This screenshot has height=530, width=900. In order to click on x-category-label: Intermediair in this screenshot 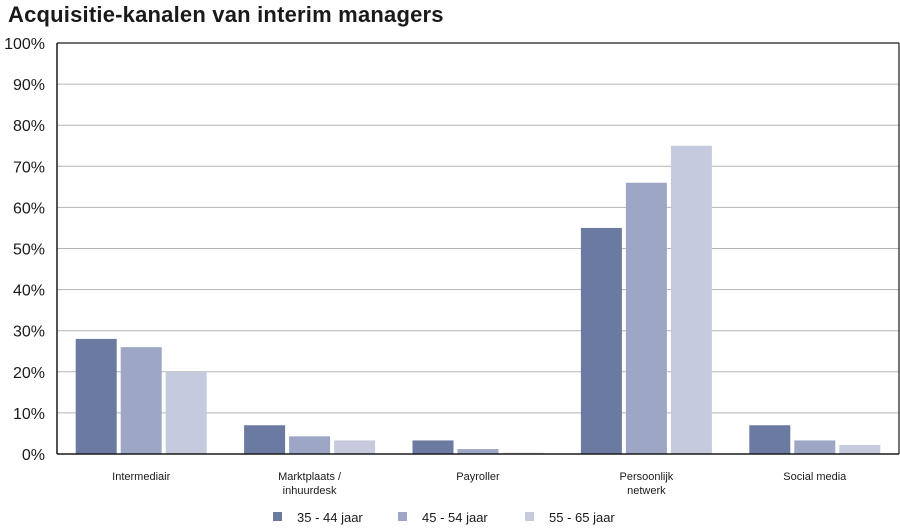, I will do `click(141, 477)`.